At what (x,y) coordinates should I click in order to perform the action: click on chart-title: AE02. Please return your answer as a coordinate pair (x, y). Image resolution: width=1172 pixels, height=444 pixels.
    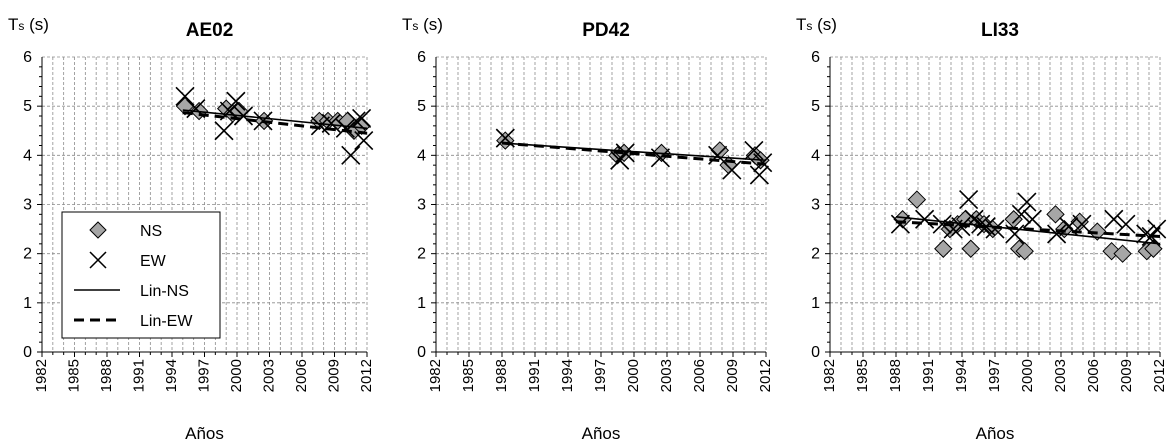
    Looking at the image, I should click on (210, 30).